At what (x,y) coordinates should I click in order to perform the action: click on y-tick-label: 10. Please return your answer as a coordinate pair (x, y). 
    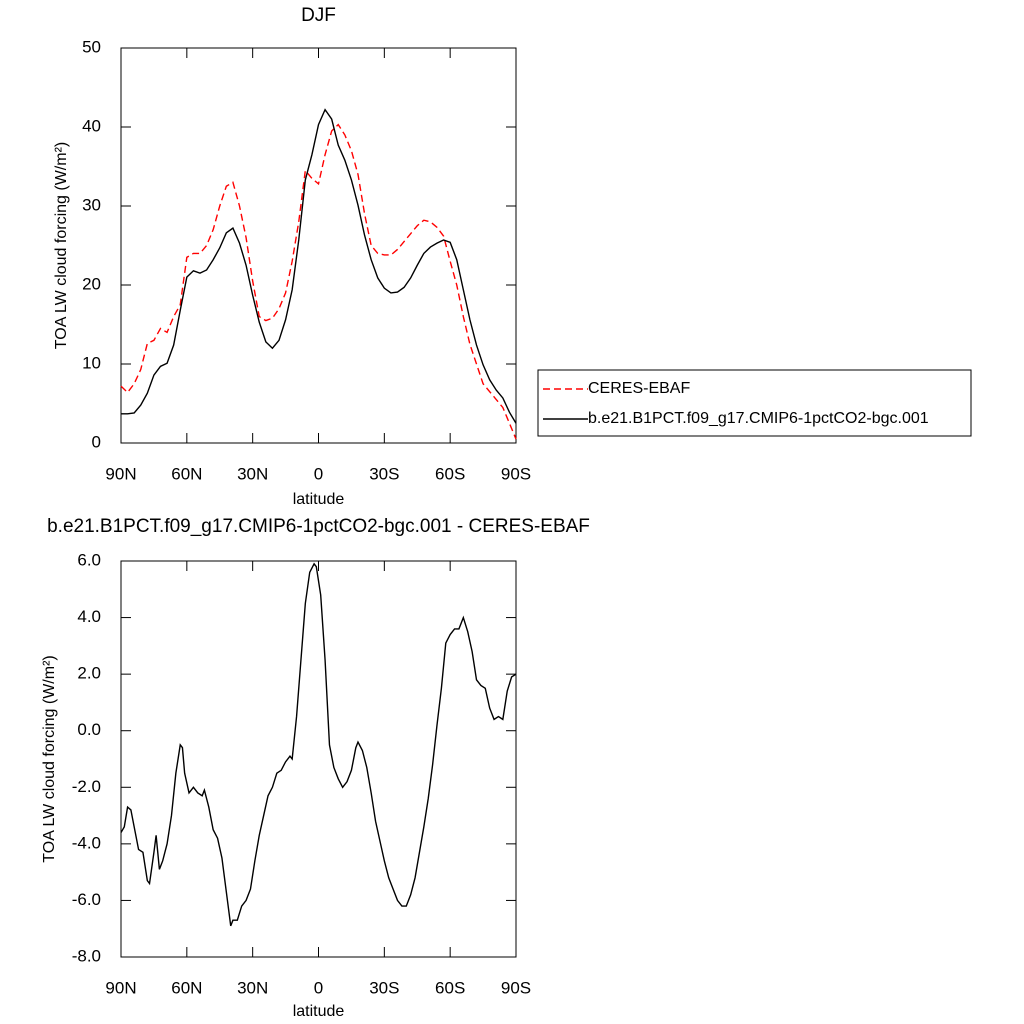
    Looking at the image, I should click on (91, 362).